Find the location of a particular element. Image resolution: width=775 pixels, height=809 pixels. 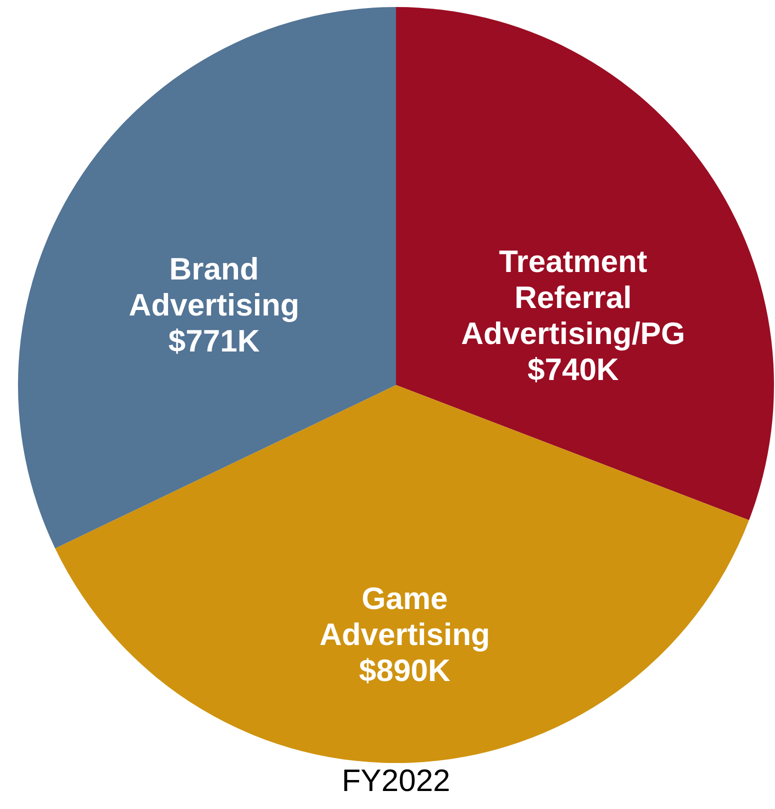

slice-label: Brand Advertising is located at coordinates (214, 286).